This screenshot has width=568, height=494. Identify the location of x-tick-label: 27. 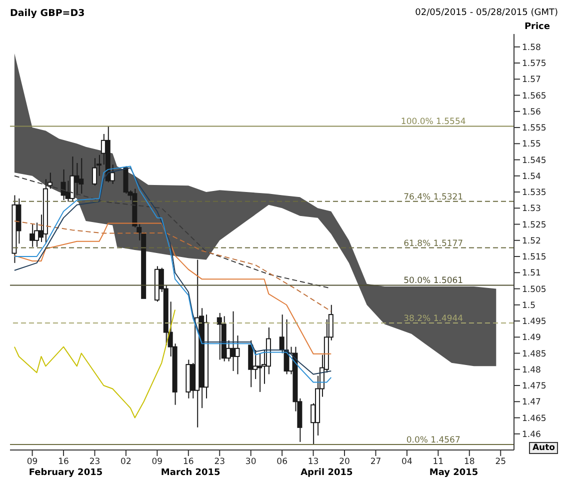
(376, 462).